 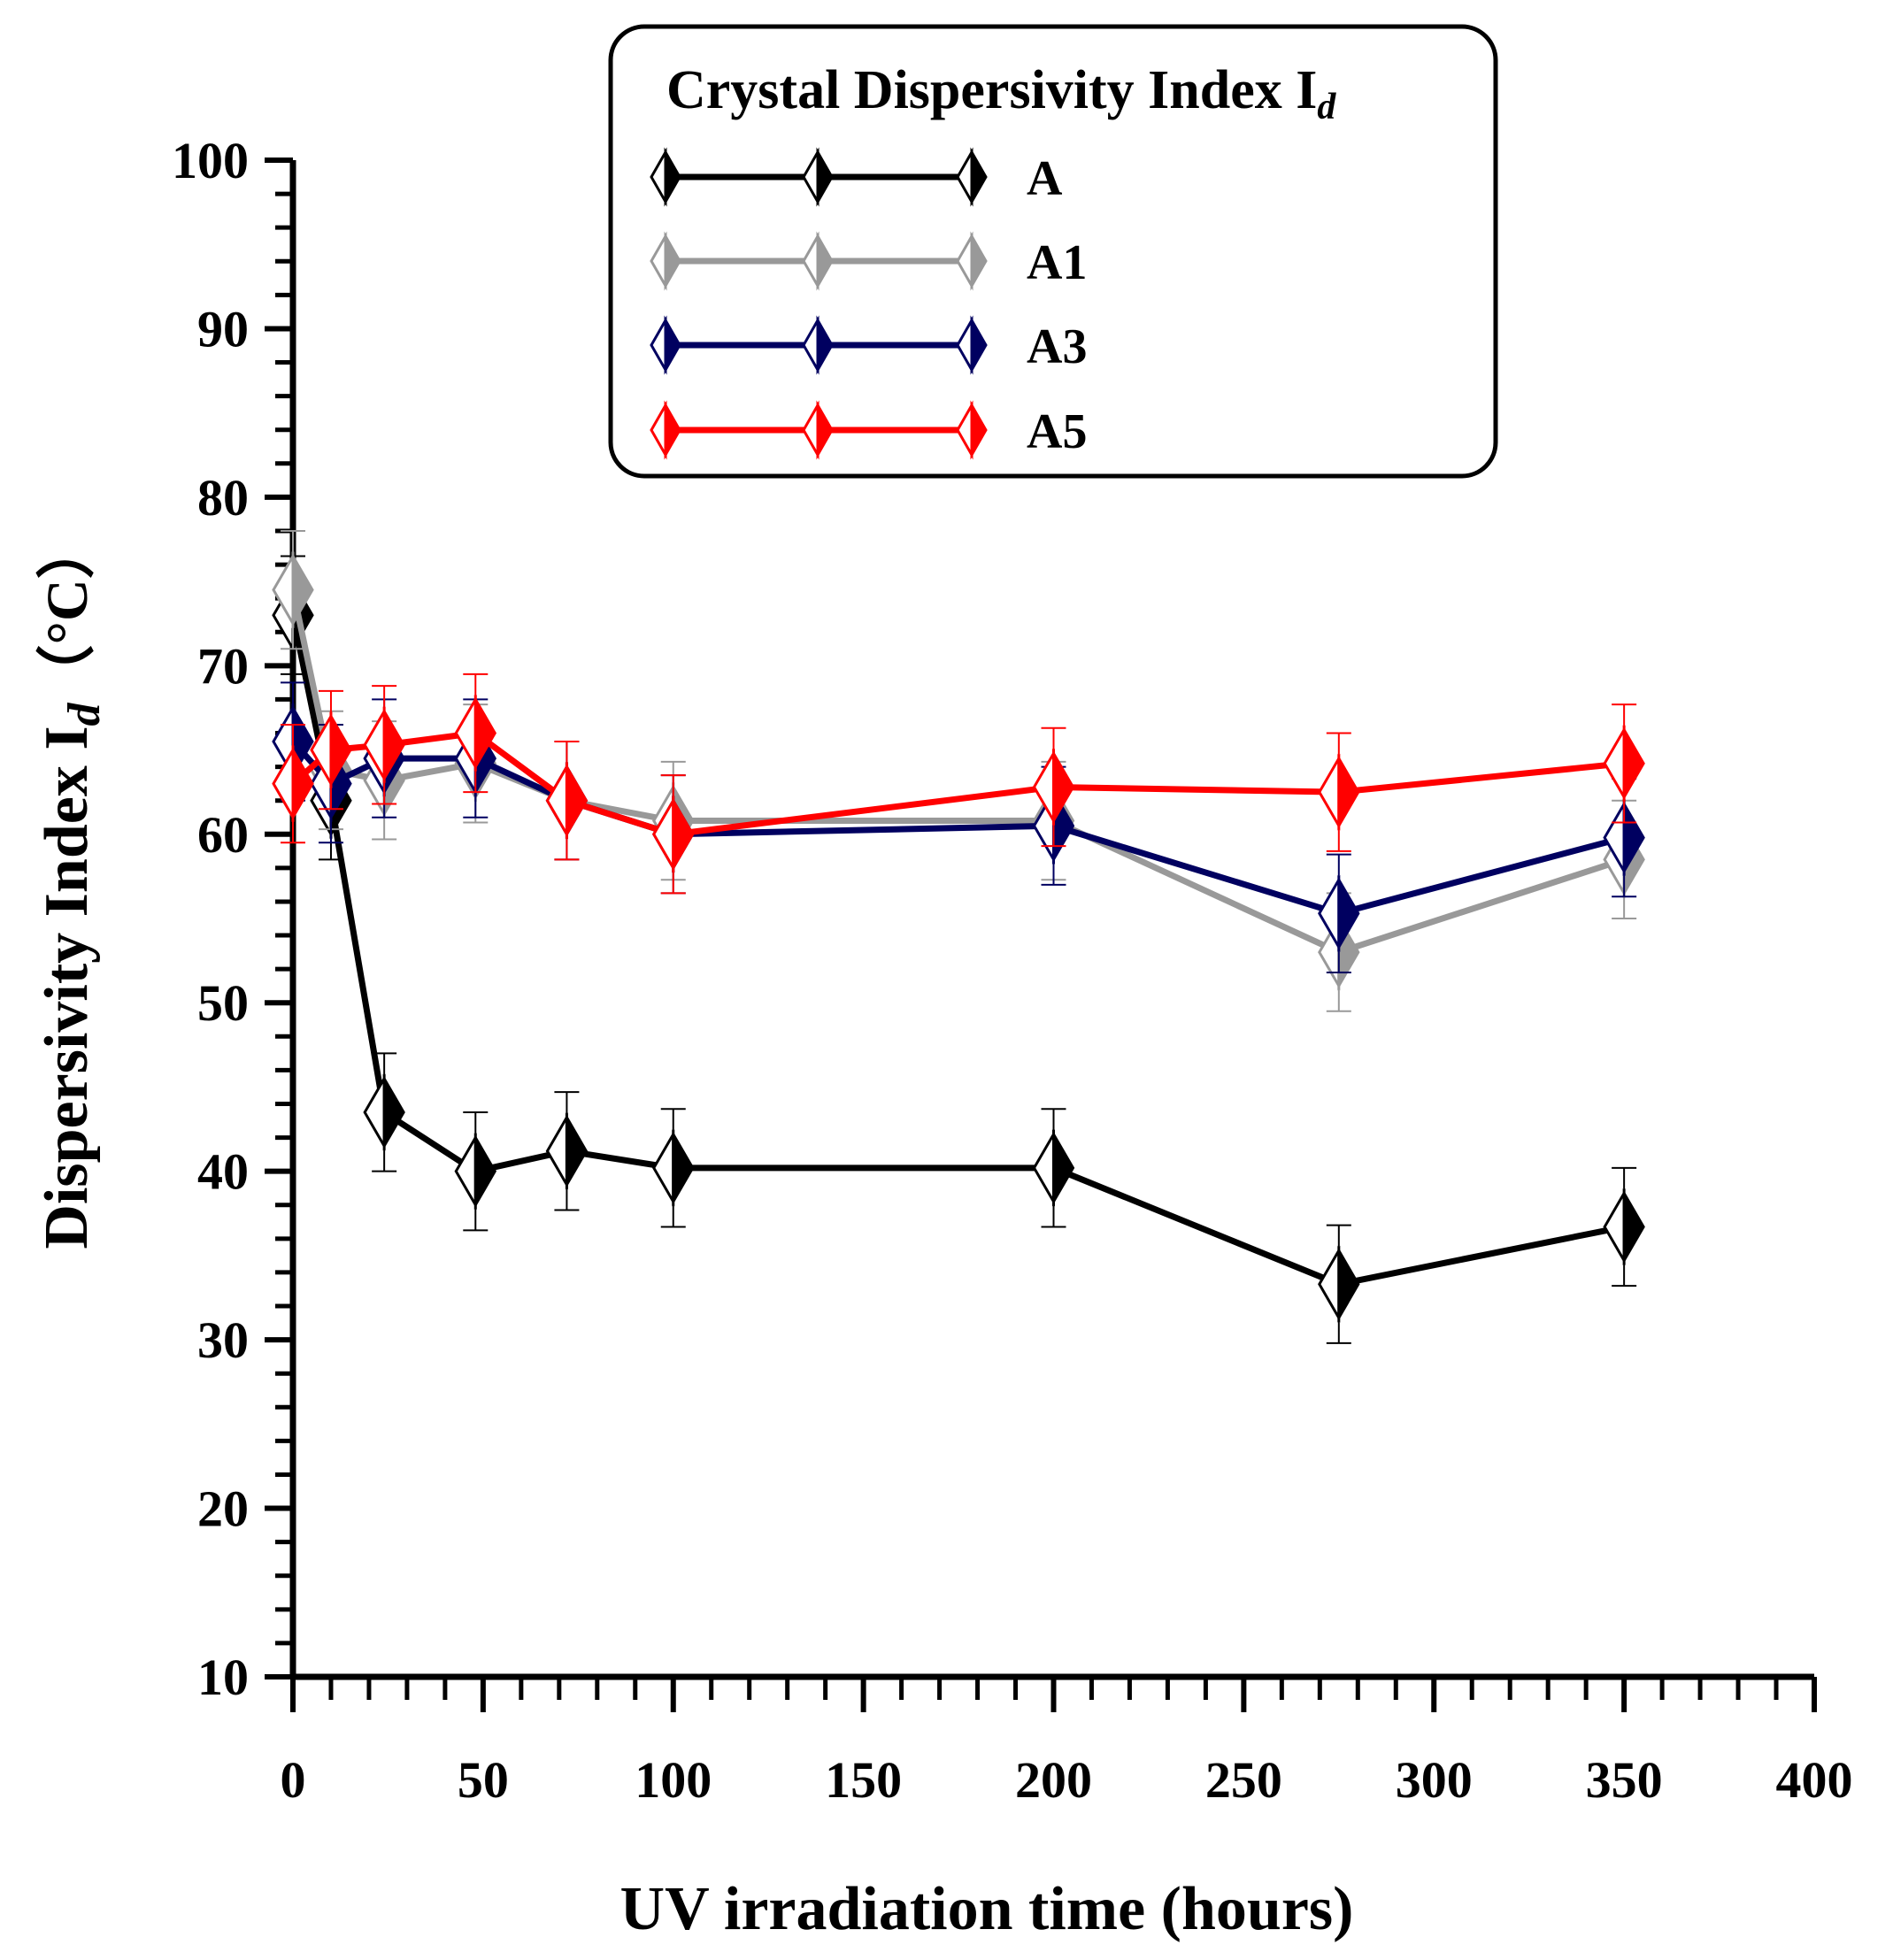 What do you see at coordinates (293, 1780) in the screenshot?
I see `x-tick-label: 0` at bounding box center [293, 1780].